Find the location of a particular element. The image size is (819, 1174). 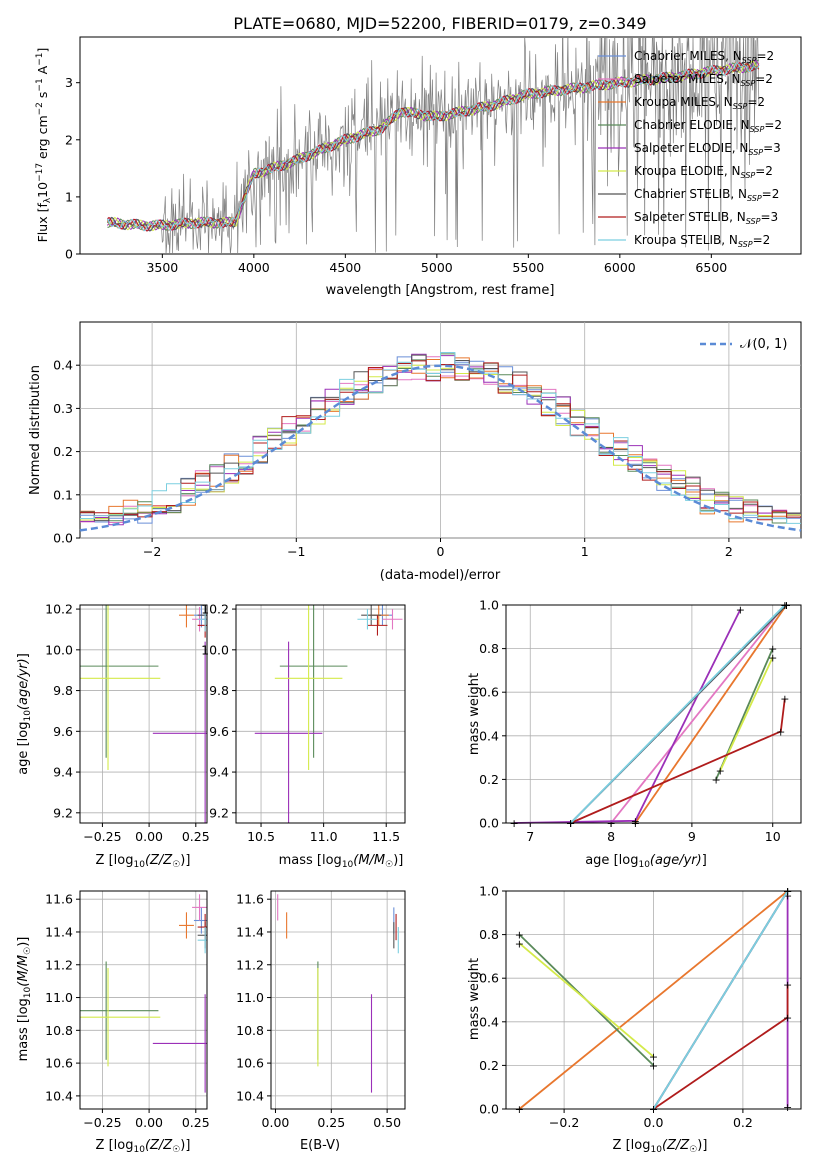

legend-label: Chabrier ELODIE, NSSP=2 is located at coordinates (708, 126).